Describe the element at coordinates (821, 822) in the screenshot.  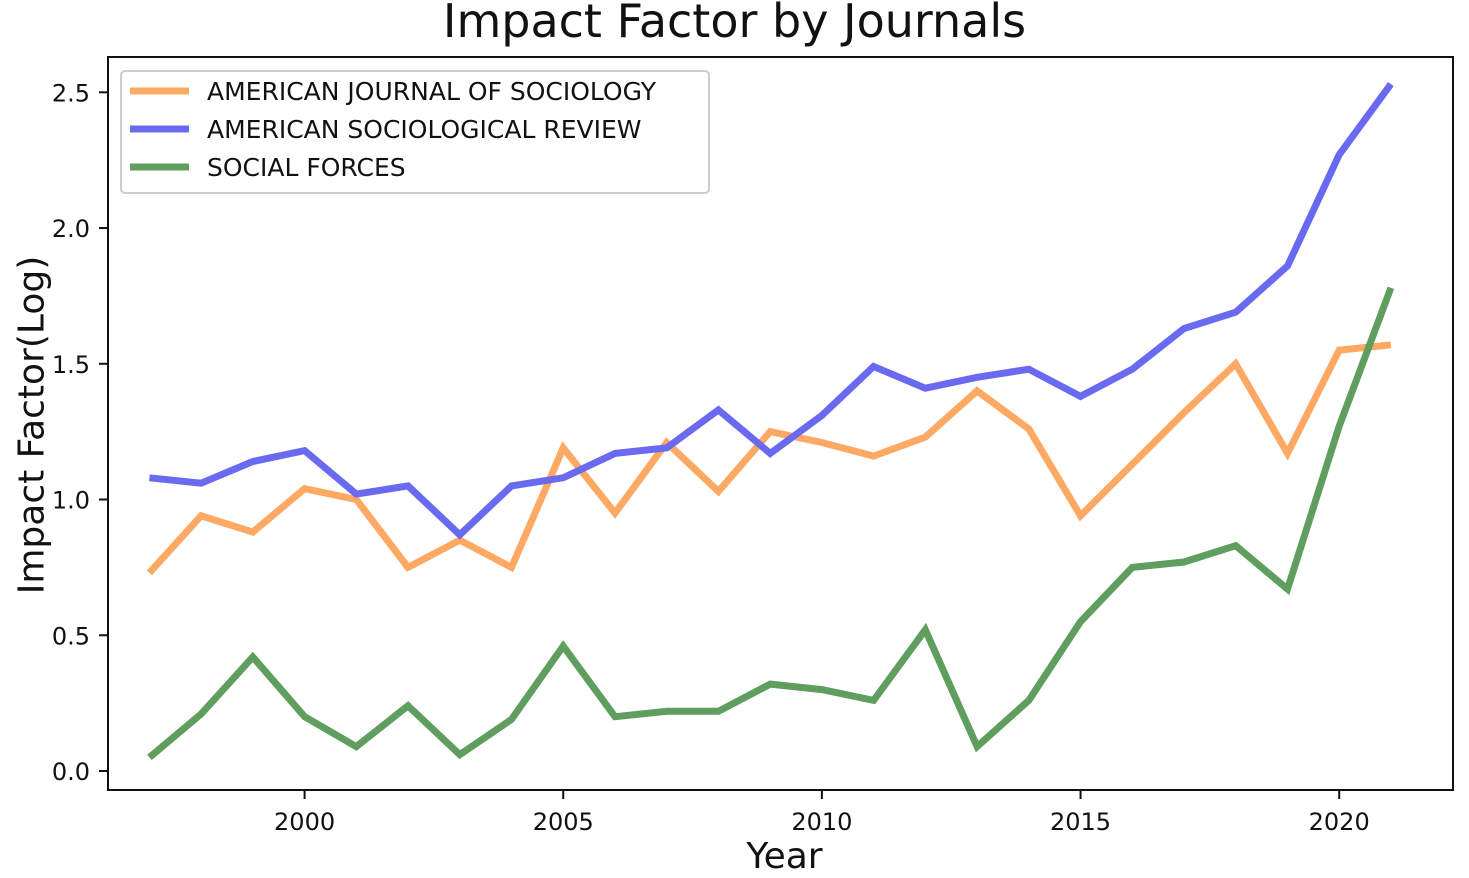
I see `x-tick-label: 2010` at that location.